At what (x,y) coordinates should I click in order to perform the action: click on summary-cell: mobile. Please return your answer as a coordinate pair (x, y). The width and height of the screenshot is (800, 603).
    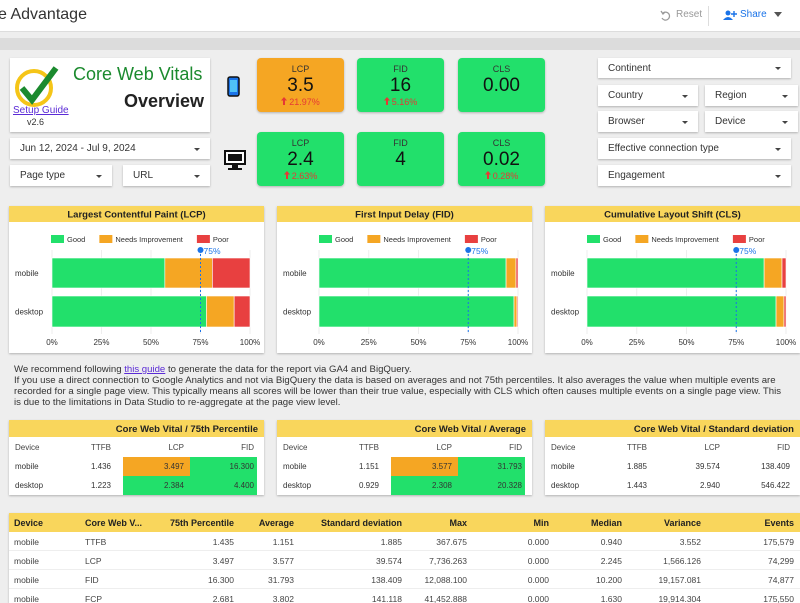
    Looking at the image, I should click on (563, 466).